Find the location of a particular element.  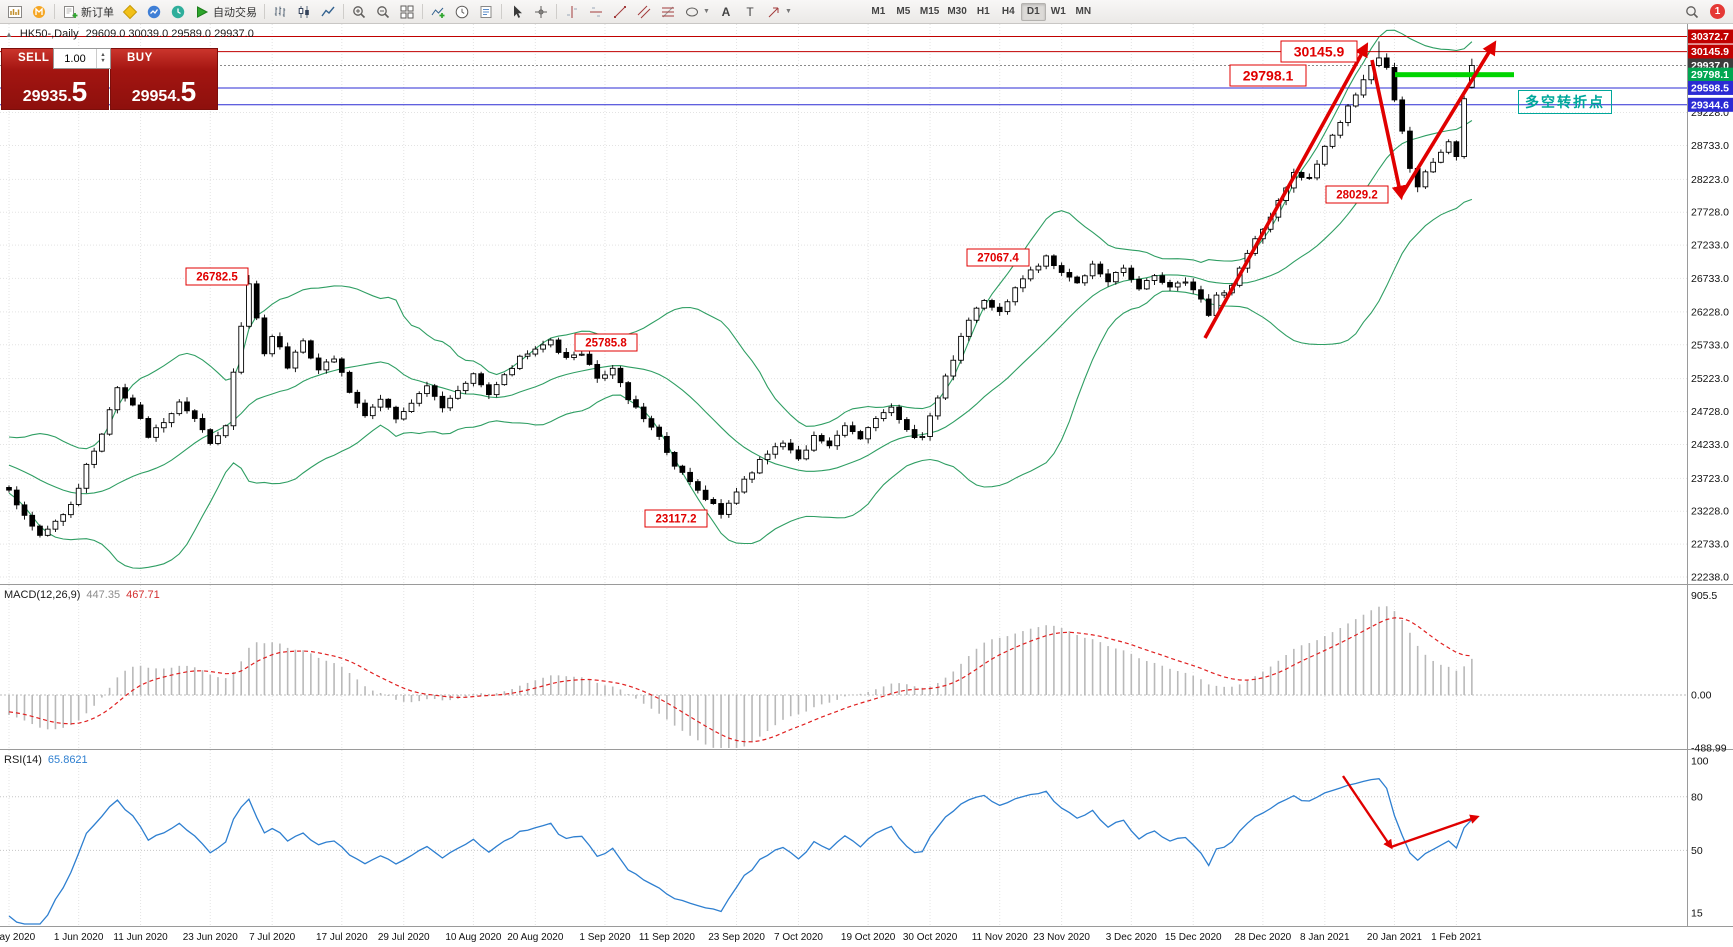

crosshair-button is located at coordinates (541, 12).